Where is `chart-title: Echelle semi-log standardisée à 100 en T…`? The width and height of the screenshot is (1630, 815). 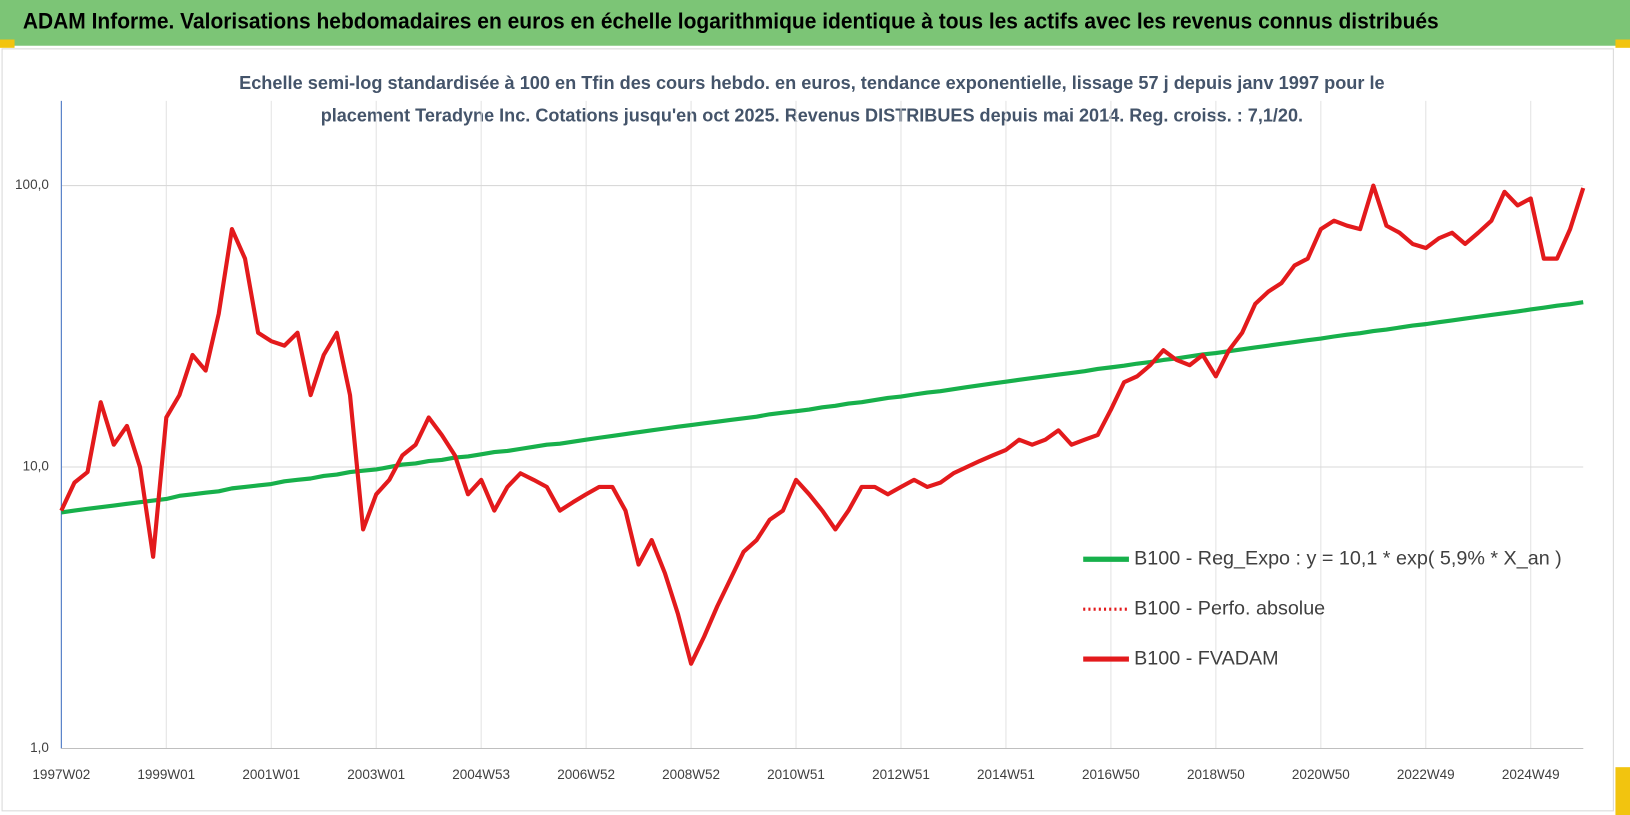 chart-title: Echelle semi-log standardisée à 100 en T… is located at coordinates (812, 82).